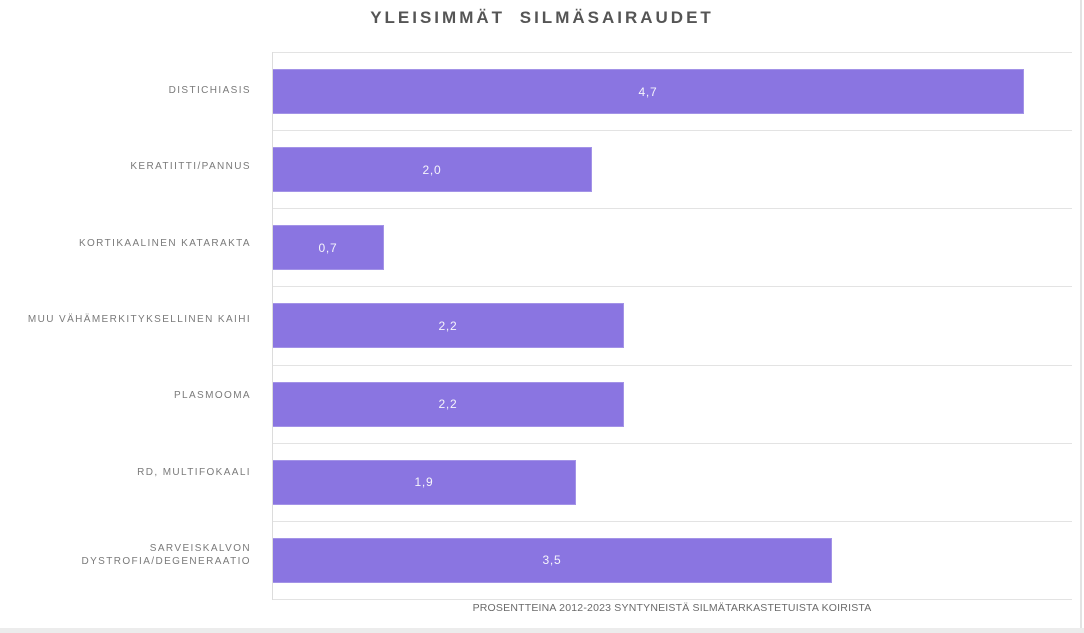  Describe the element at coordinates (672, 483) in the screenshot. I see `chart-row: 1,9` at that location.